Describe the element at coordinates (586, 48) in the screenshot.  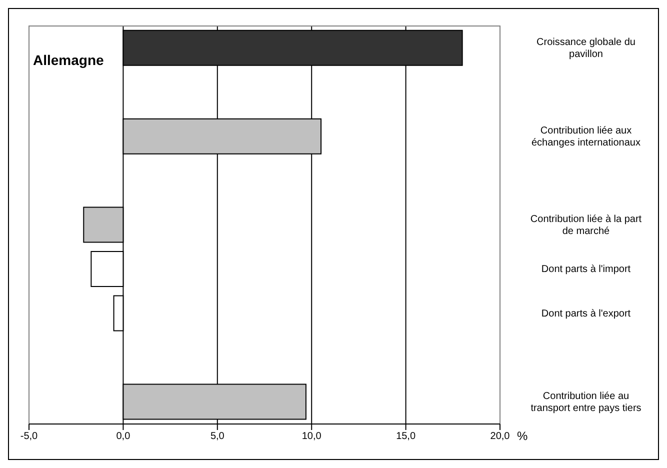
I see `y-tick-label: Croissance globale du pavillon` at that location.